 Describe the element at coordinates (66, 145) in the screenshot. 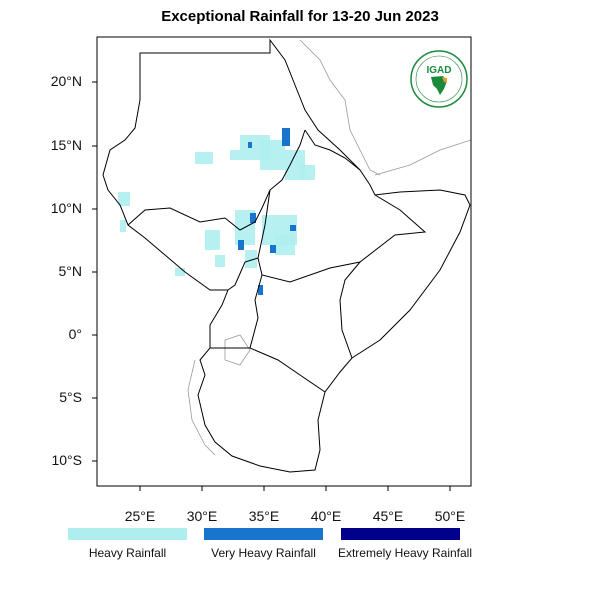

I see `lat-label: 15°N` at that location.